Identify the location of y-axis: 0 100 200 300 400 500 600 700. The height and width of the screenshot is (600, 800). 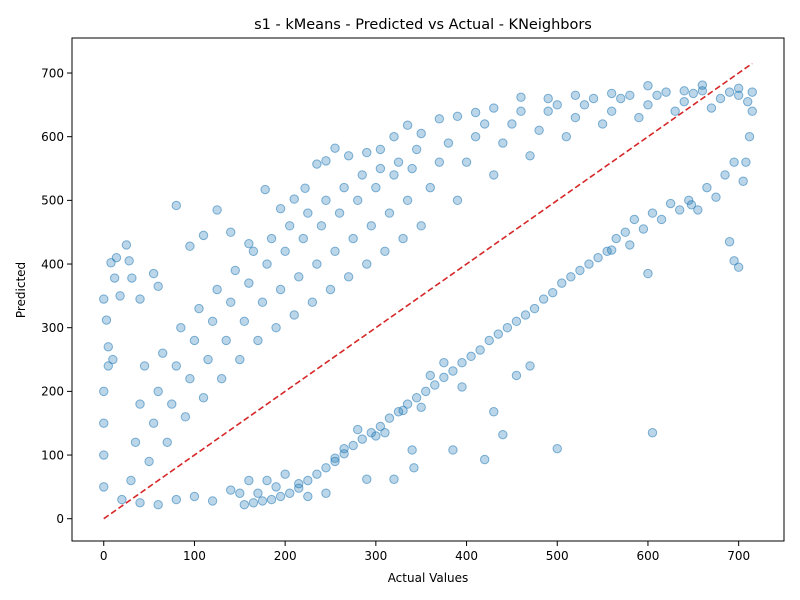
(56, 296).